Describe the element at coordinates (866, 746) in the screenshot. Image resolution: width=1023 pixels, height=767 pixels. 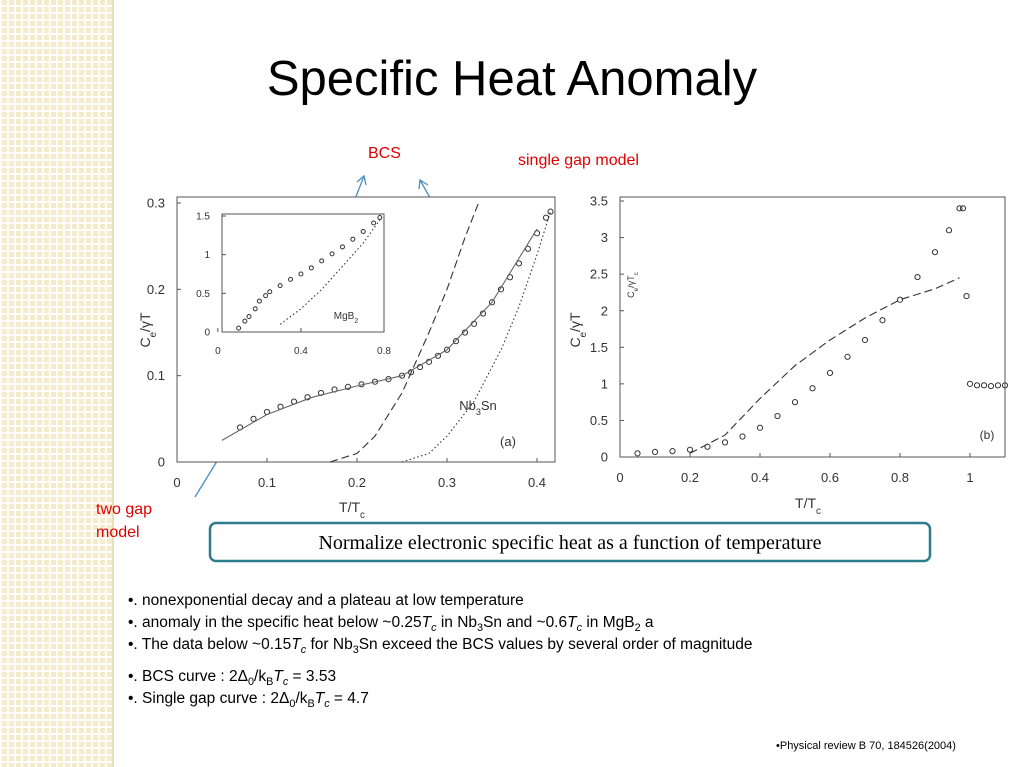
I see `reference: •Physical review B 70, 184526(2004)` at that location.